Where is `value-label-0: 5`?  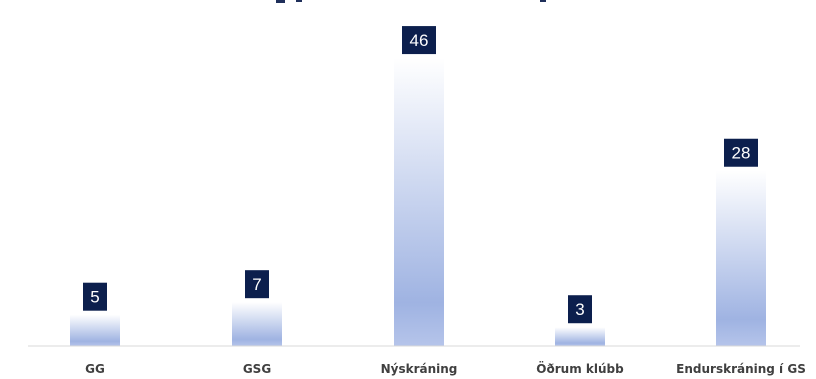
value-label-0: 5 is located at coordinates (95, 296).